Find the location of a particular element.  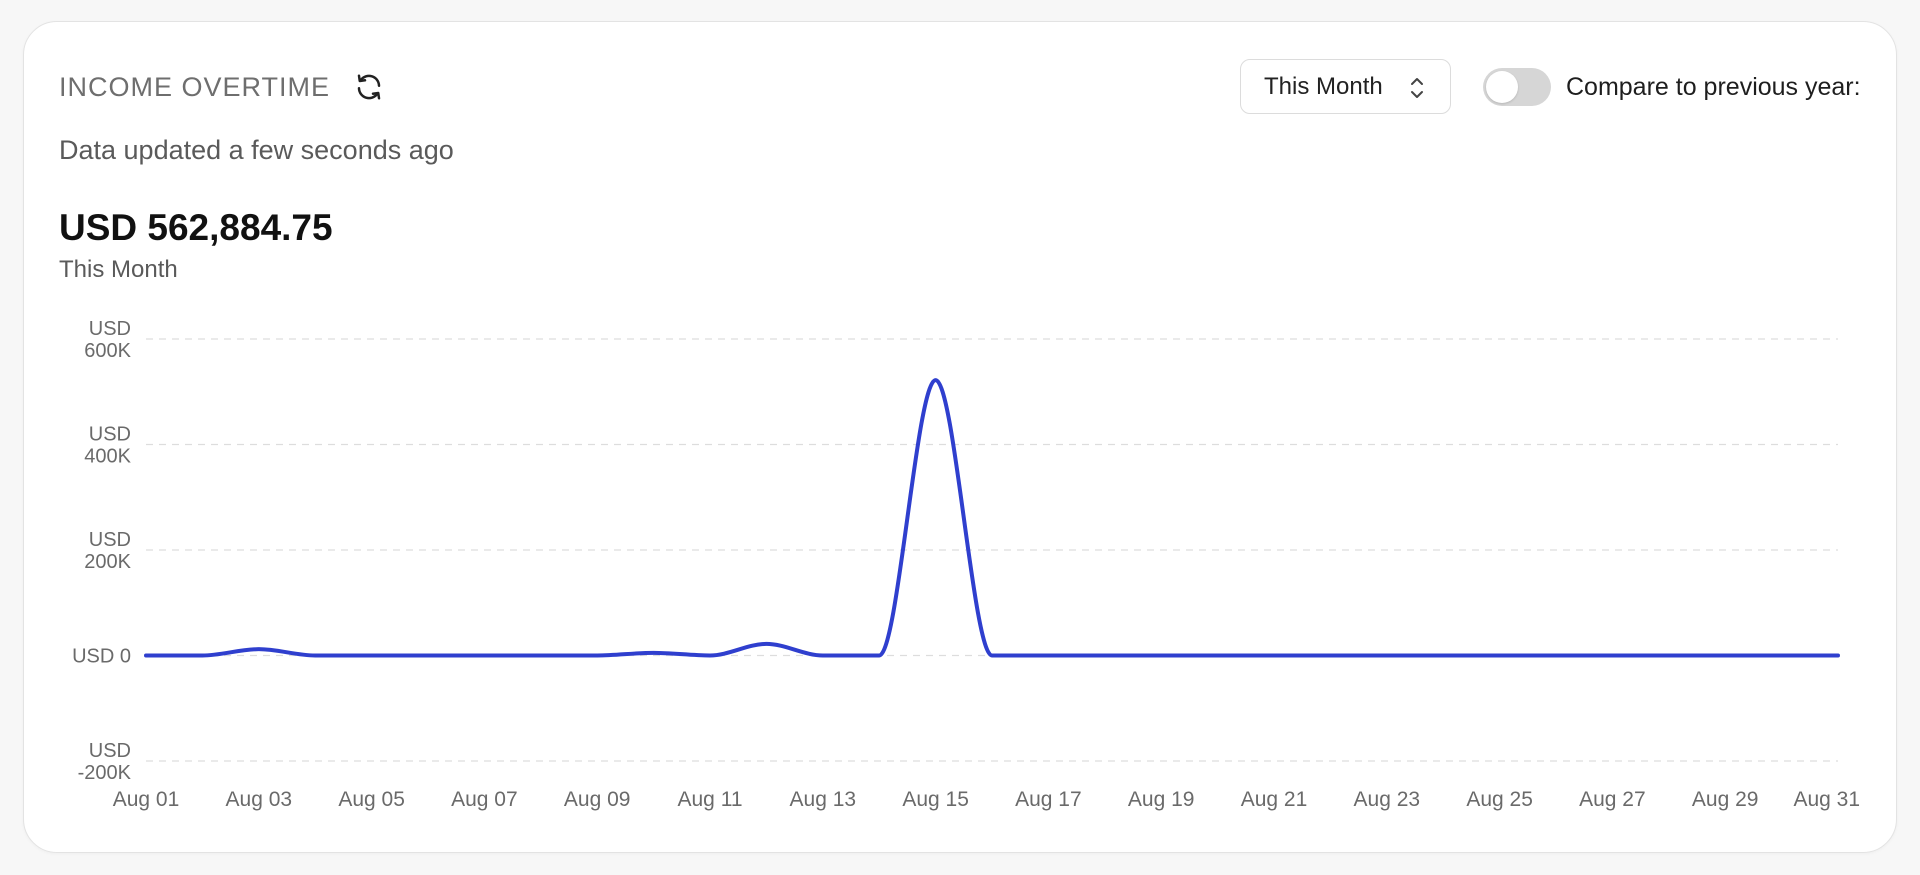

y-tick-label: USD 400K is located at coordinates (107, 446).